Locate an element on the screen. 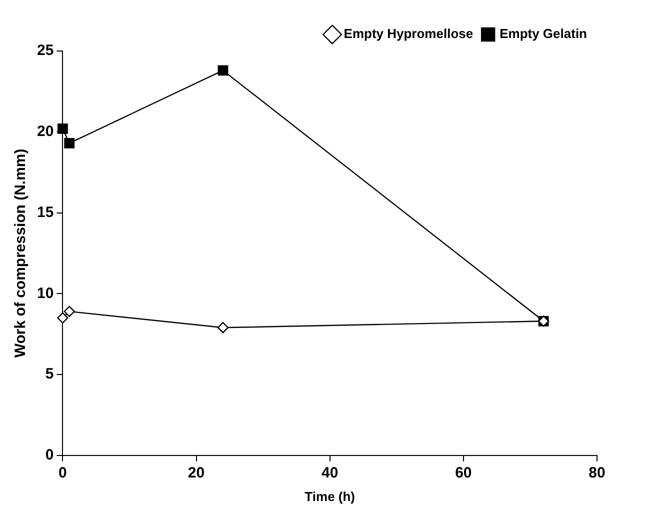 Image resolution: width=645 pixels, height=517 pixels. y-axis-title: Work of compression (N.mm) is located at coordinates (21, 253).